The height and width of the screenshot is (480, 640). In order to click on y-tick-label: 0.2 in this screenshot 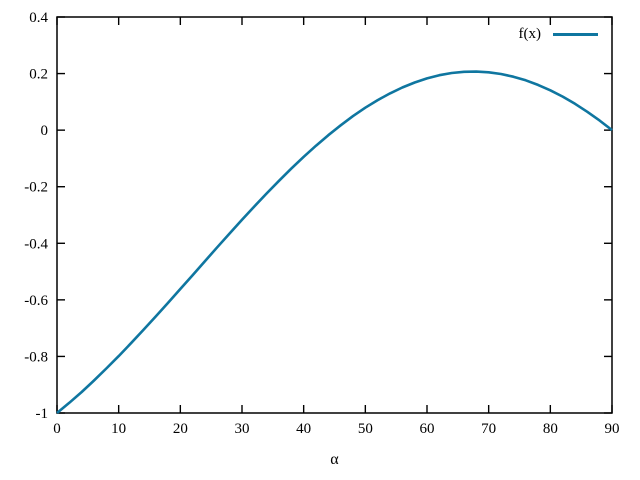, I will do `click(38, 75)`.